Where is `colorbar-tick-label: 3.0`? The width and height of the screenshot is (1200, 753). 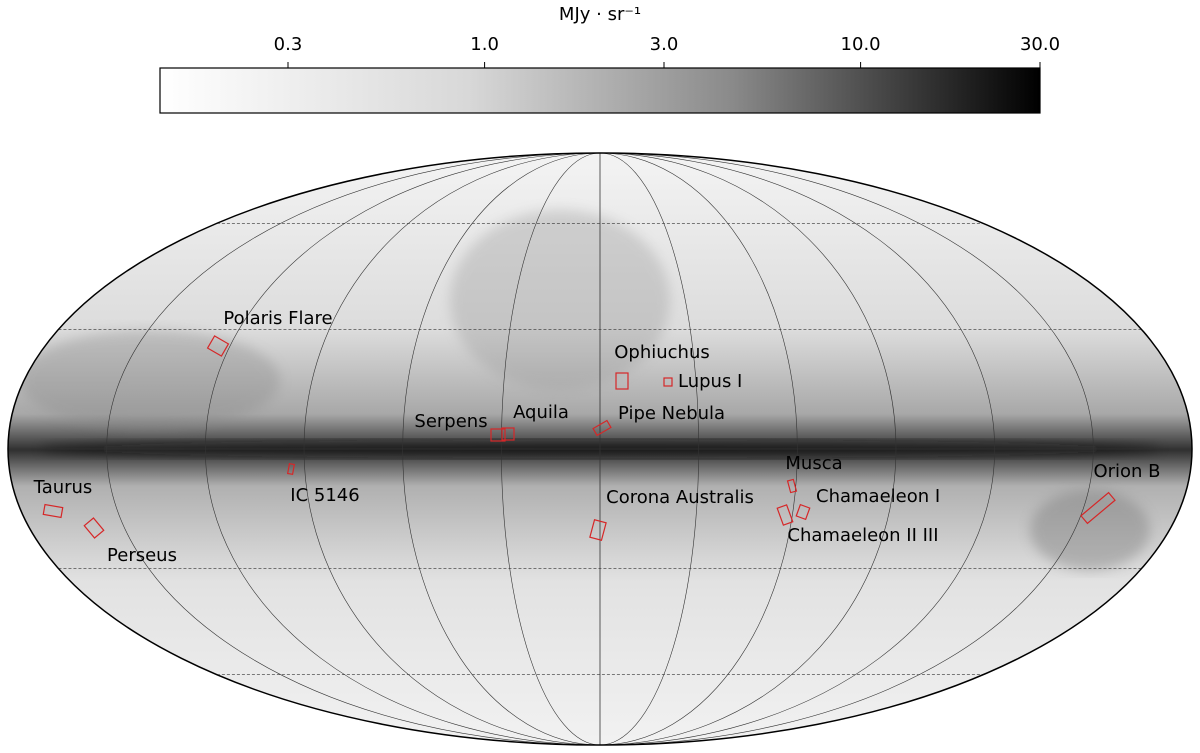
colorbar-tick-label: 3.0 is located at coordinates (664, 44).